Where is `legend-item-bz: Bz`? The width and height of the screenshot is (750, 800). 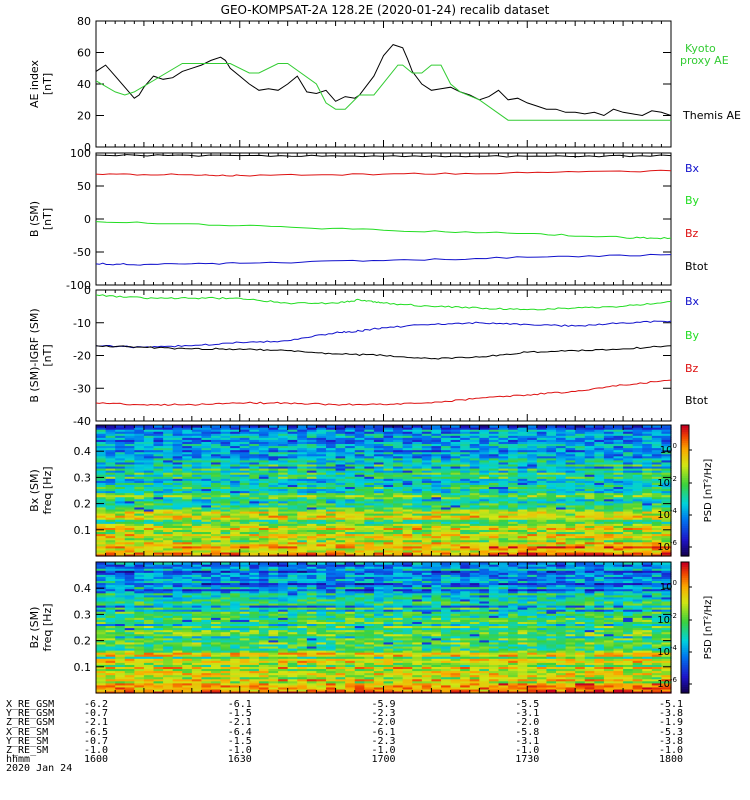
legend-item-bz: Bz is located at coordinates (692, 233).